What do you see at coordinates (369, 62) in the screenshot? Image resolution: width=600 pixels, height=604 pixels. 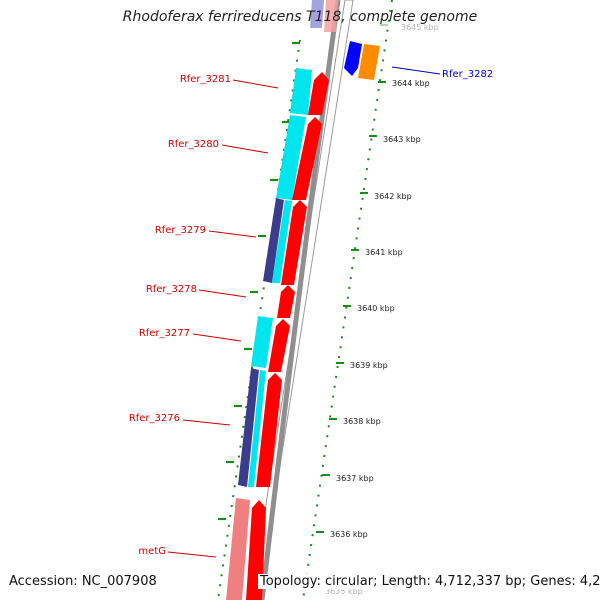 I see `gene-rfer-3282-orange` at bounding box center [369, 62].